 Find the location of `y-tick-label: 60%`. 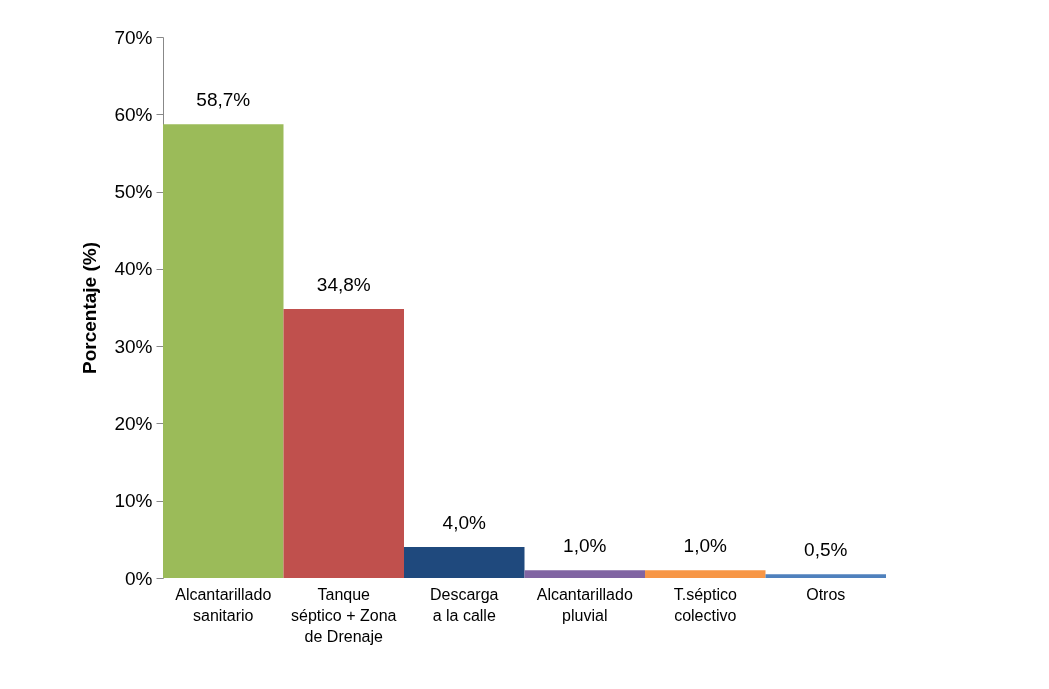

y-tick-label: 60% is located at coordinates (133, 114).